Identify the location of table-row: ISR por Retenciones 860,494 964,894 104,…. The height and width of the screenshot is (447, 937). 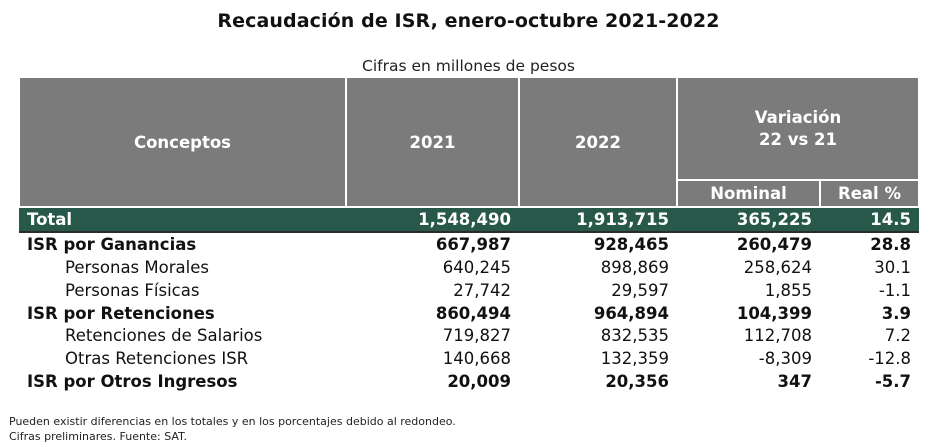
(469, 313).